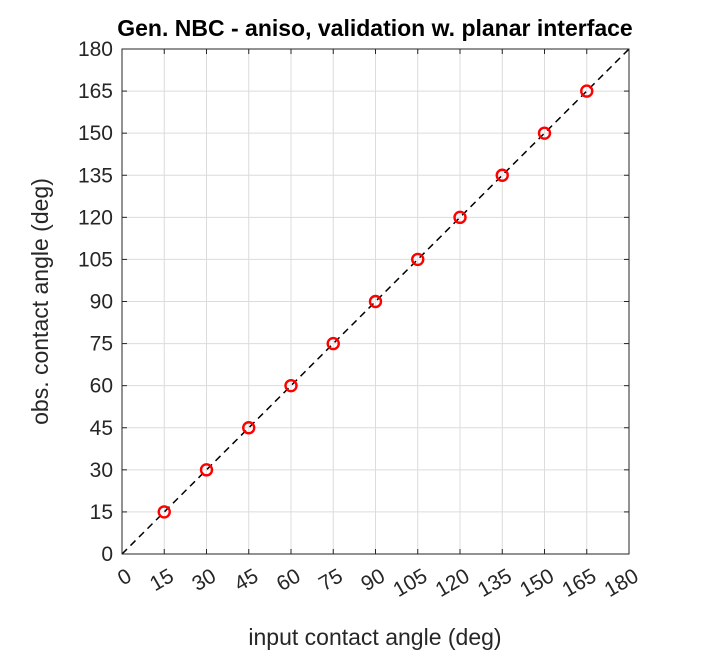 The width and height of the screenshot is (719, 656). What do you see at coordinates (289, 580) in the screenshot?
I see `x-tick-label: 60` at bounding box center [289, 580].